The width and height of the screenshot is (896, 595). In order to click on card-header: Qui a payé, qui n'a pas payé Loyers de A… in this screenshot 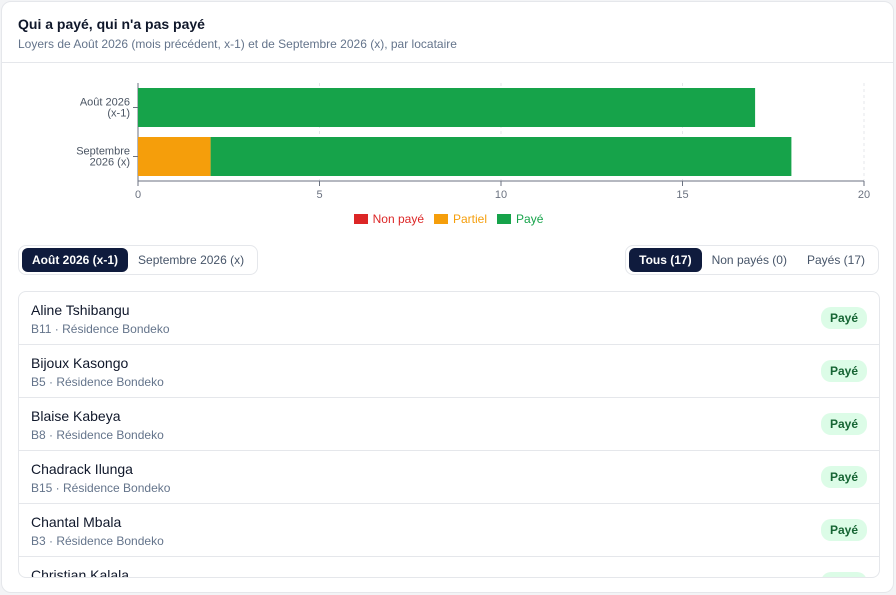, I will do `click(447, 32)`.